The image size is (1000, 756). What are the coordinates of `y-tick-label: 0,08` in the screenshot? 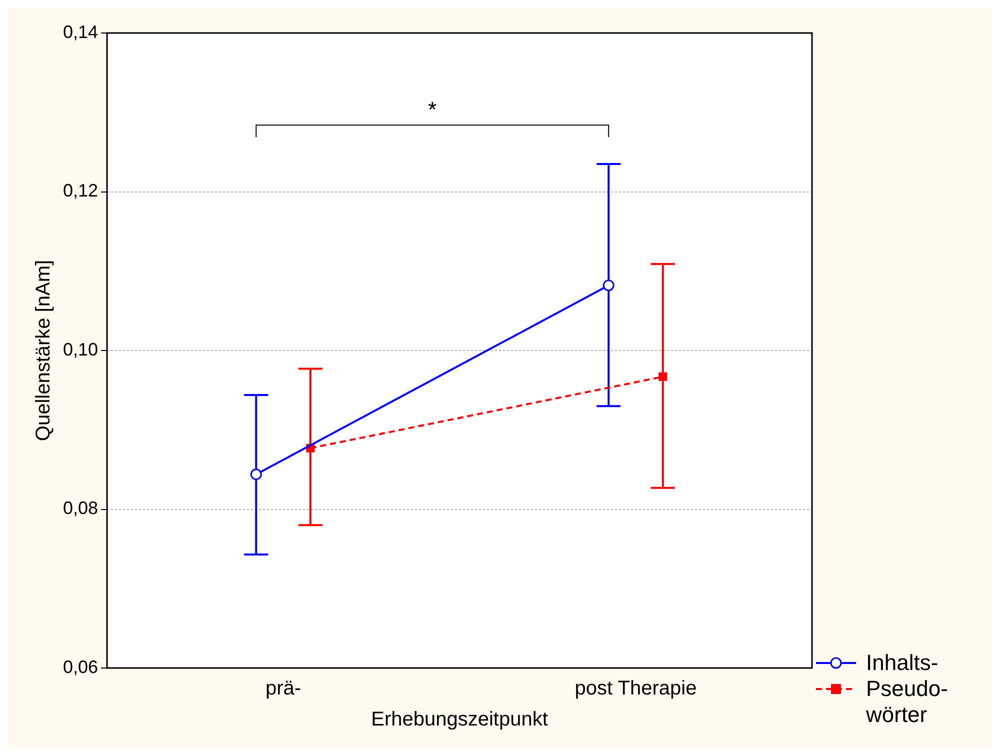 It's located at (80, 508).